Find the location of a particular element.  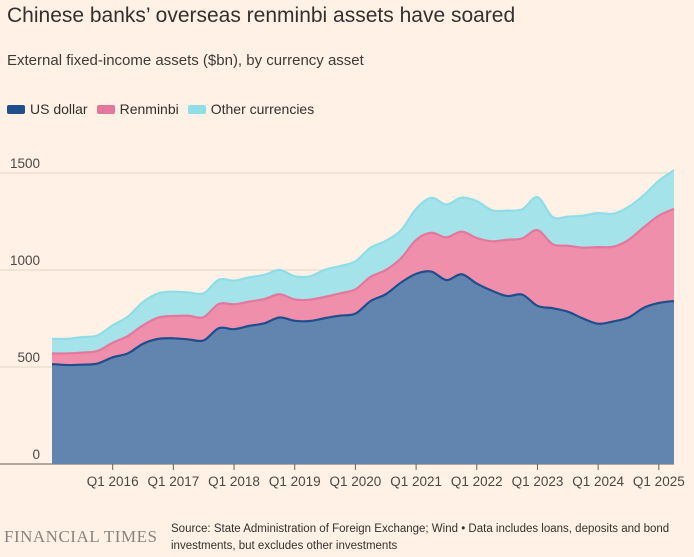

x-tick-label-9: Q1 2025 is located at coordinates (659, 481).